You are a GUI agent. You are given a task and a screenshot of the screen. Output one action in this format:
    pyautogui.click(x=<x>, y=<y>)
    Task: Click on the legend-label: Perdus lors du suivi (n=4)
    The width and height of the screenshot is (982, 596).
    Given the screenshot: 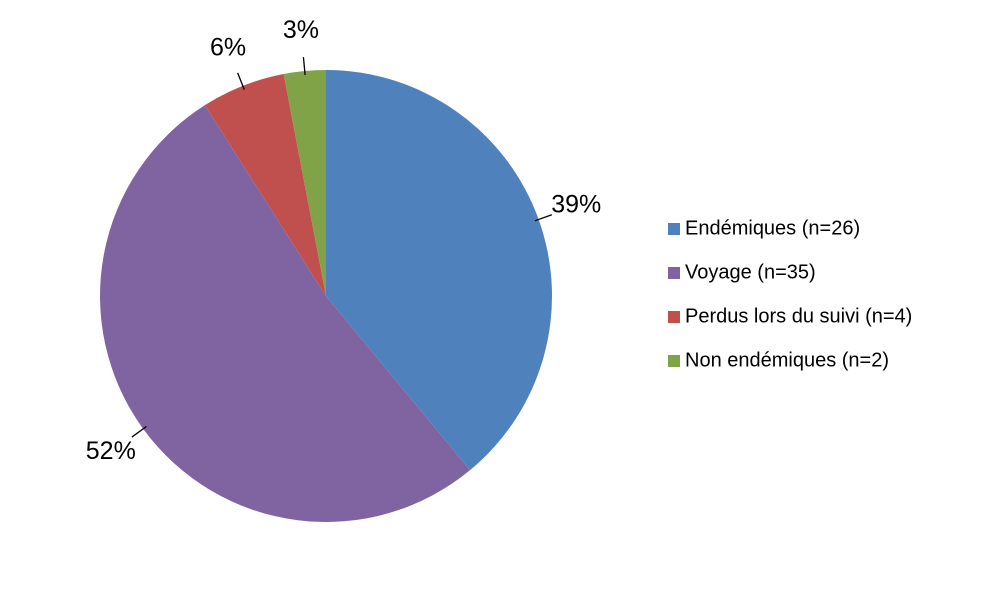 What is the action you would take?
    pyautogui.click(x=798, y=316)
    